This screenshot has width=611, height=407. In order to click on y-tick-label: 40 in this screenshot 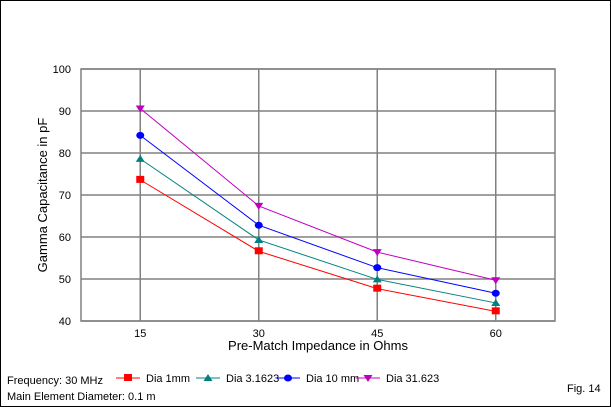, I will do `click(65, 322)`.